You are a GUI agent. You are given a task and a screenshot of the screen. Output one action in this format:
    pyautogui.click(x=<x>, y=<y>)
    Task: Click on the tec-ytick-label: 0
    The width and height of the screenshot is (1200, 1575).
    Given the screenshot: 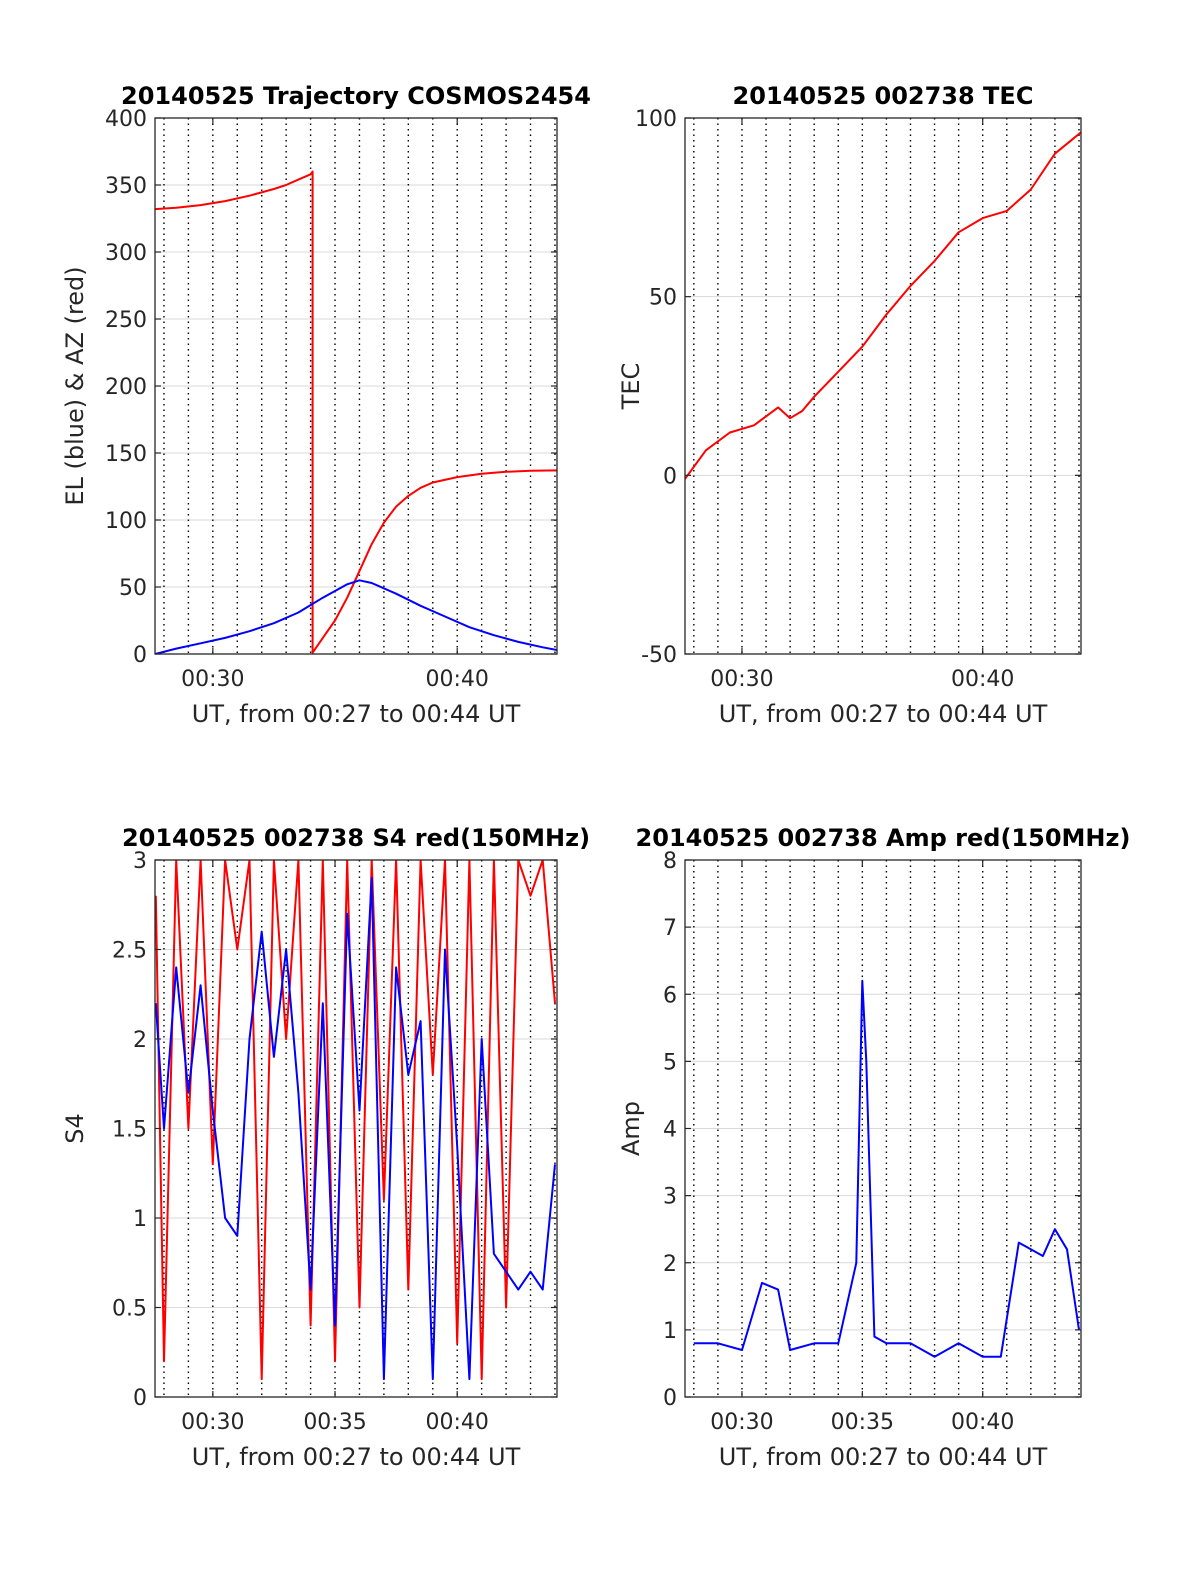 What is the action you would take?
    pyautogui.click(x=670, y=476)
    